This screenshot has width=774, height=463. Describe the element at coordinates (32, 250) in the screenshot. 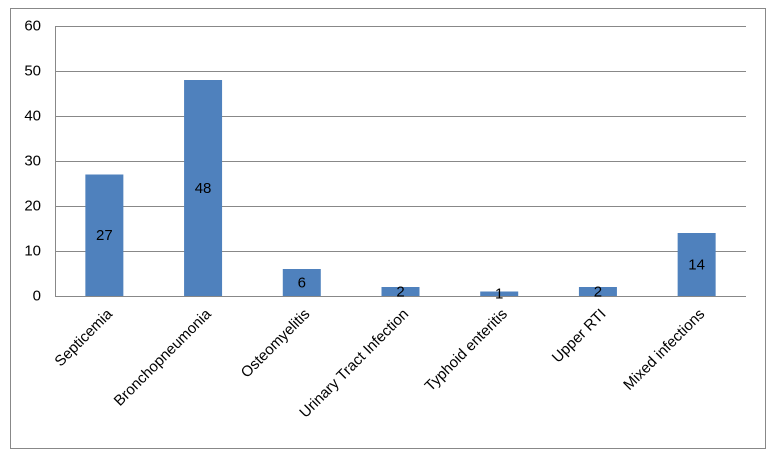

I see `y-tick-label: 10` at that location.